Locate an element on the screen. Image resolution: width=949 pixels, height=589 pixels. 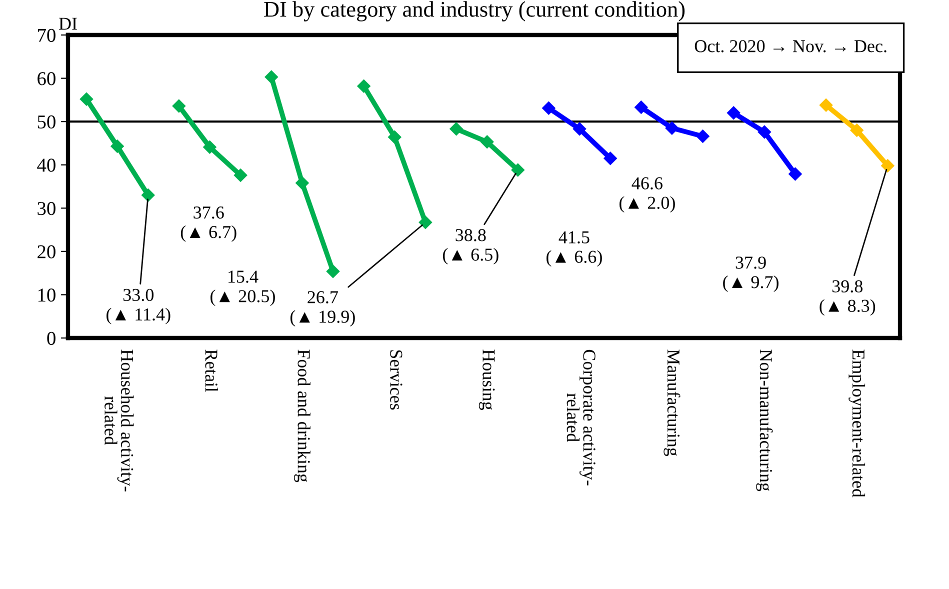
text: 41.5 (▲ 6.6) is located at coordinates (574, 249).